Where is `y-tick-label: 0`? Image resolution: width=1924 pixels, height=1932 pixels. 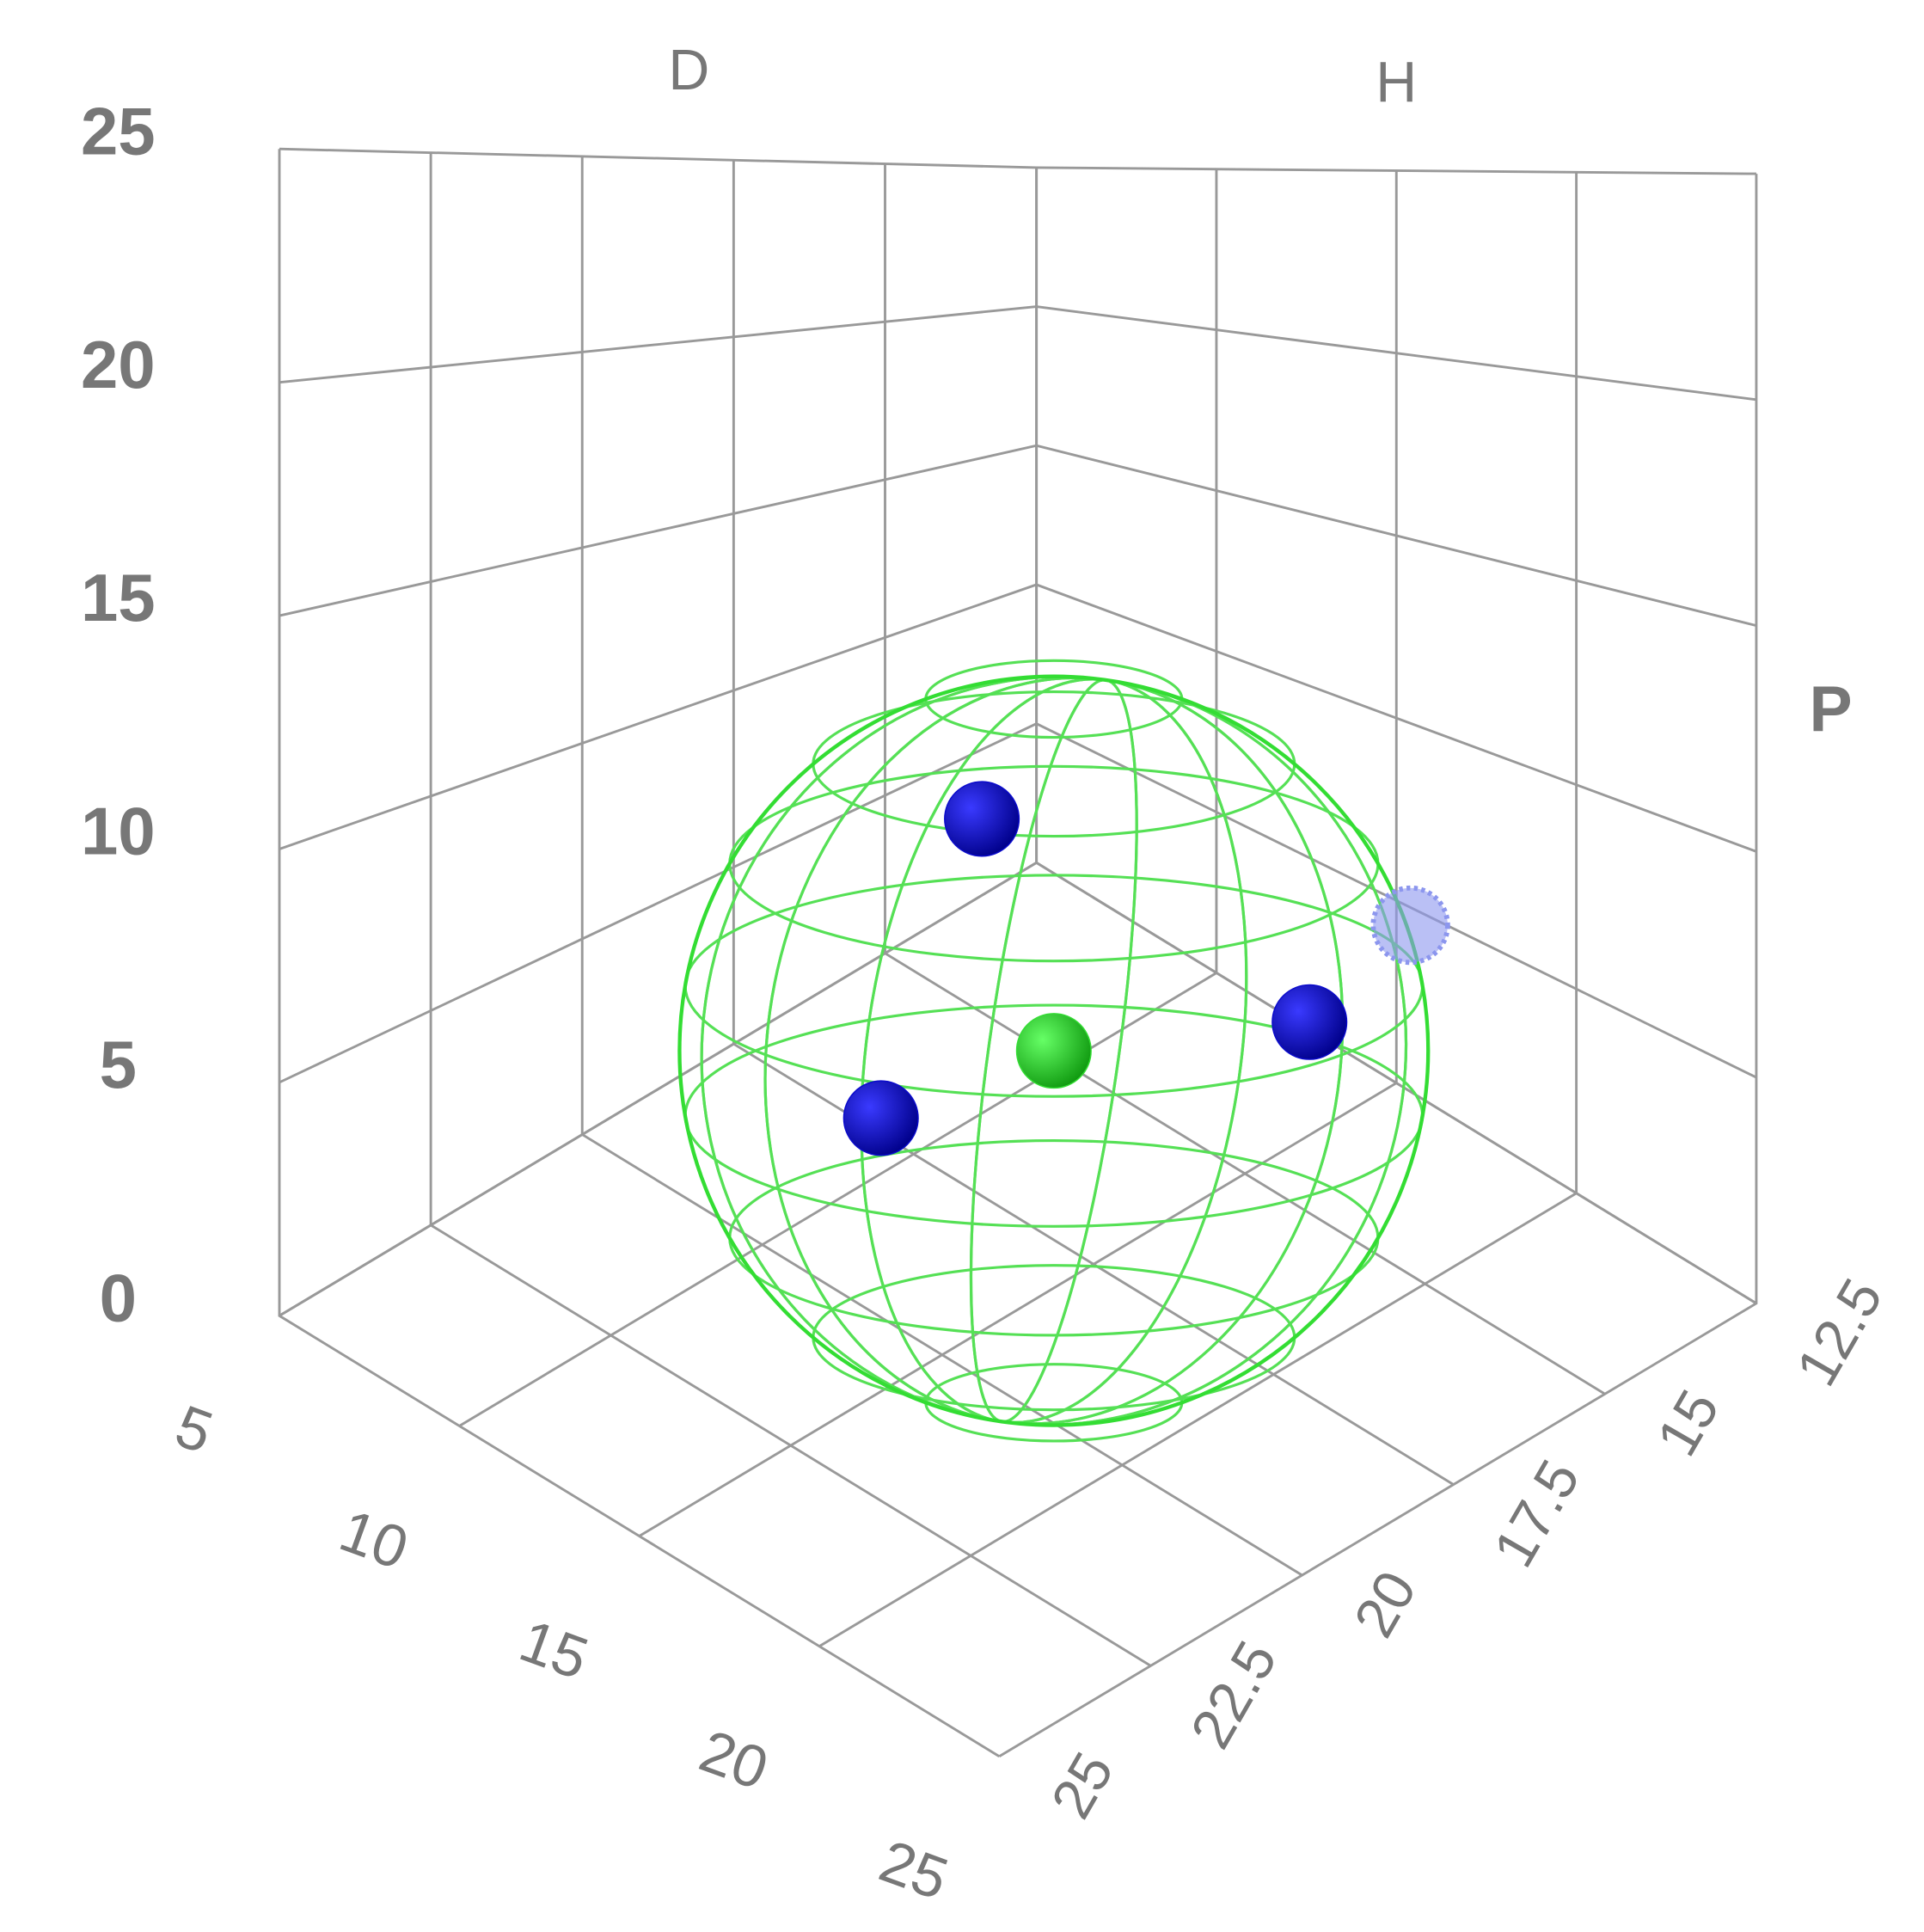
y-tick-label: 0 is located at coordinates (118, 1297).